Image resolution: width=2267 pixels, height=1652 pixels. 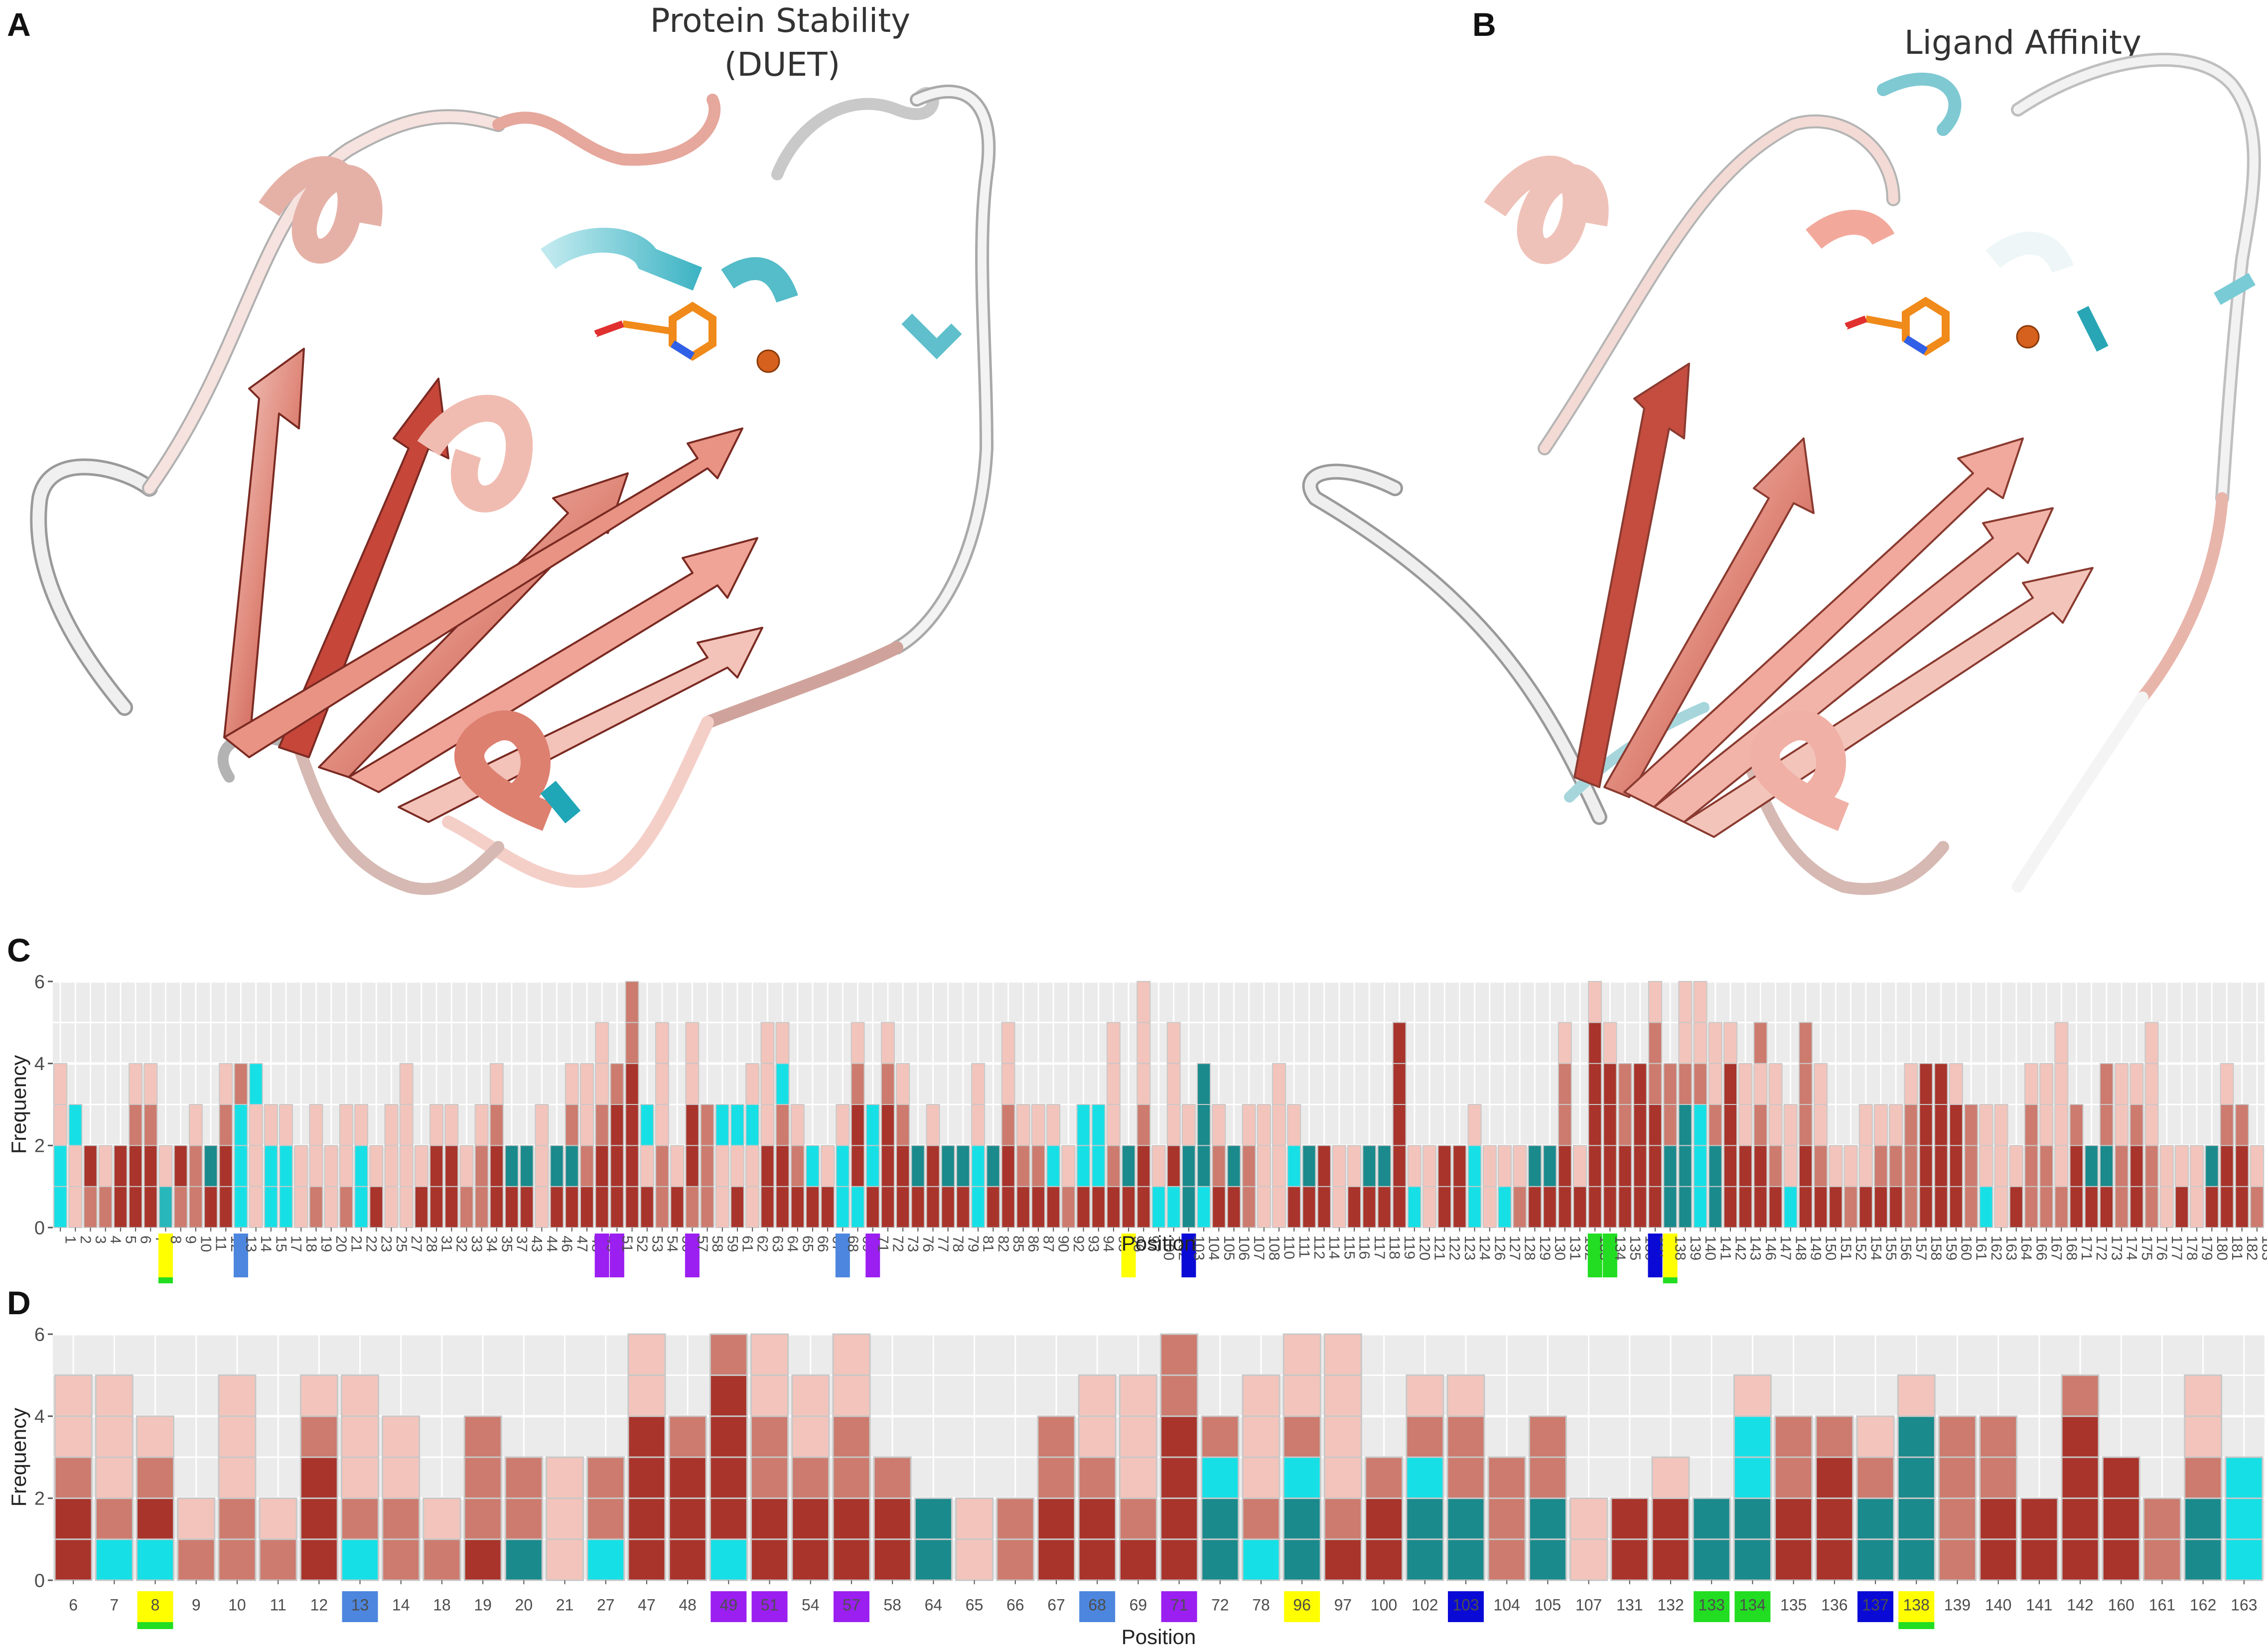 What do you see at coordinates (2071, 1248) in the screenshot?
I see `x-tick-label: 168` at bounding box center [2071, 1248].